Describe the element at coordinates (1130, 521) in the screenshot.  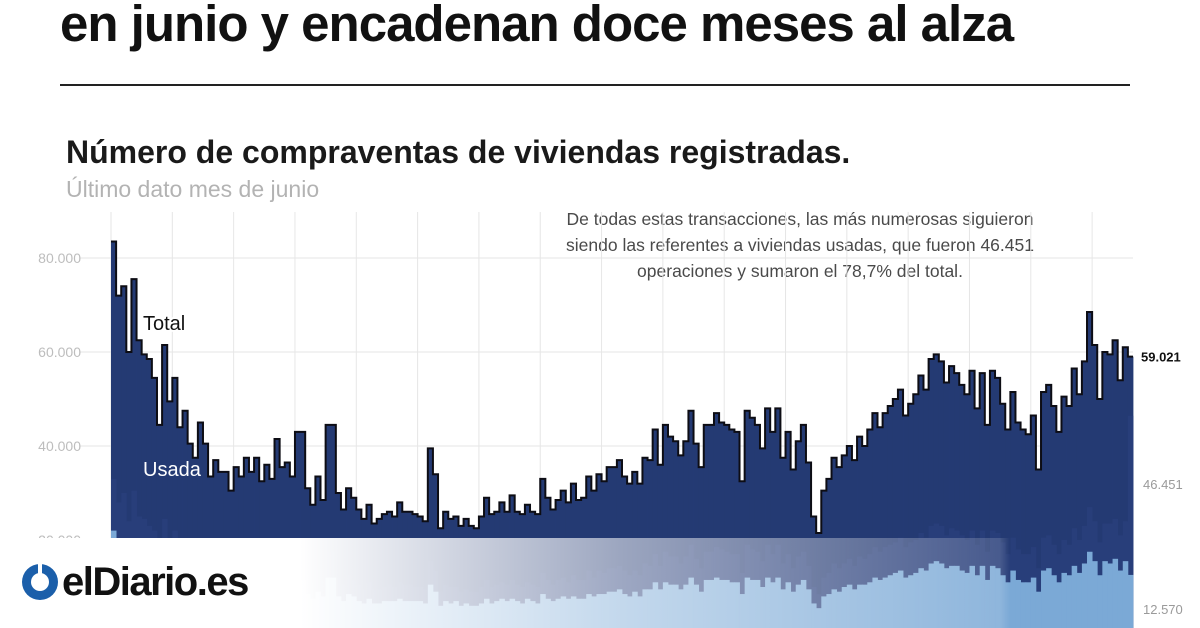
I see `usada-bar` at that location.